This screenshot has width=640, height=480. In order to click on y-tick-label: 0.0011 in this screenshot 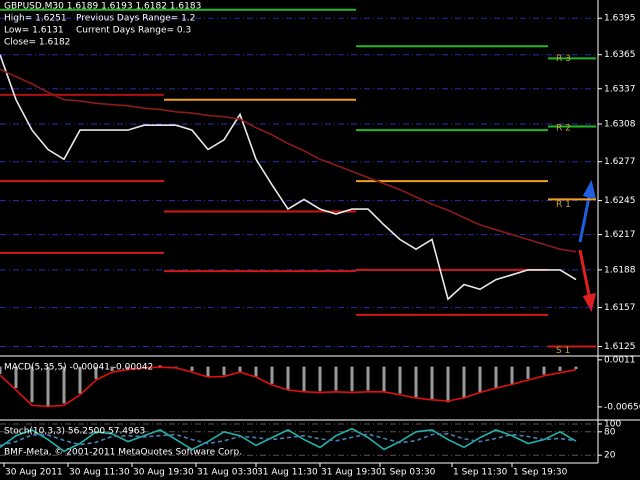, I will do `click(620, 360)`.